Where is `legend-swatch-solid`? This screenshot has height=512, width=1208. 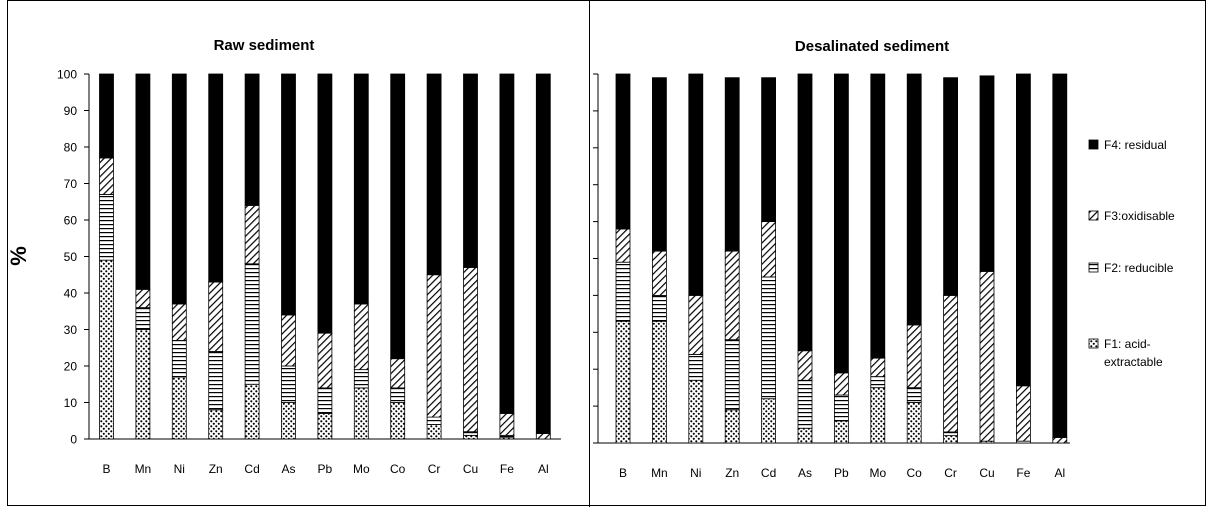 legend-swatch-solid is located at coordinates (1093, 144).